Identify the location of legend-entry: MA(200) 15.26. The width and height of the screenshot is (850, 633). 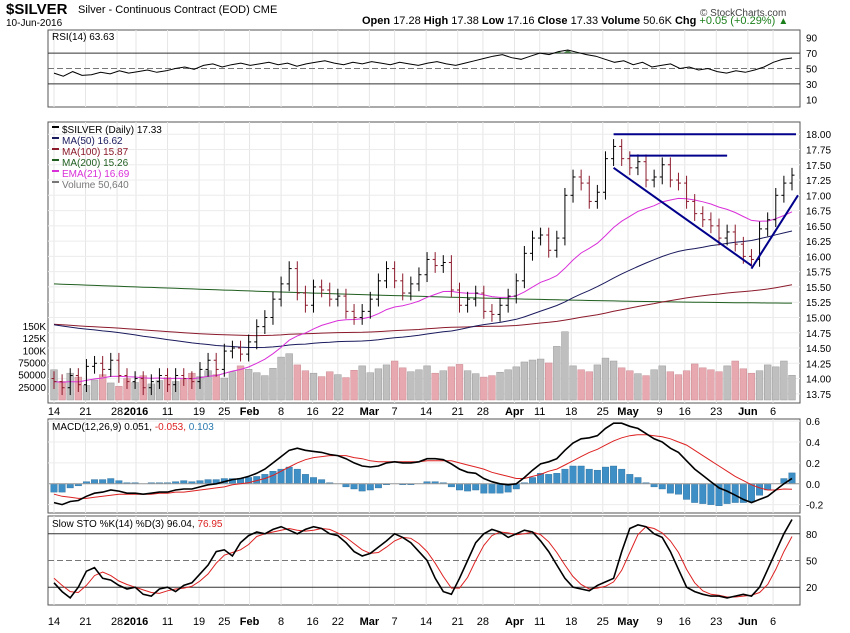
(95, 163).